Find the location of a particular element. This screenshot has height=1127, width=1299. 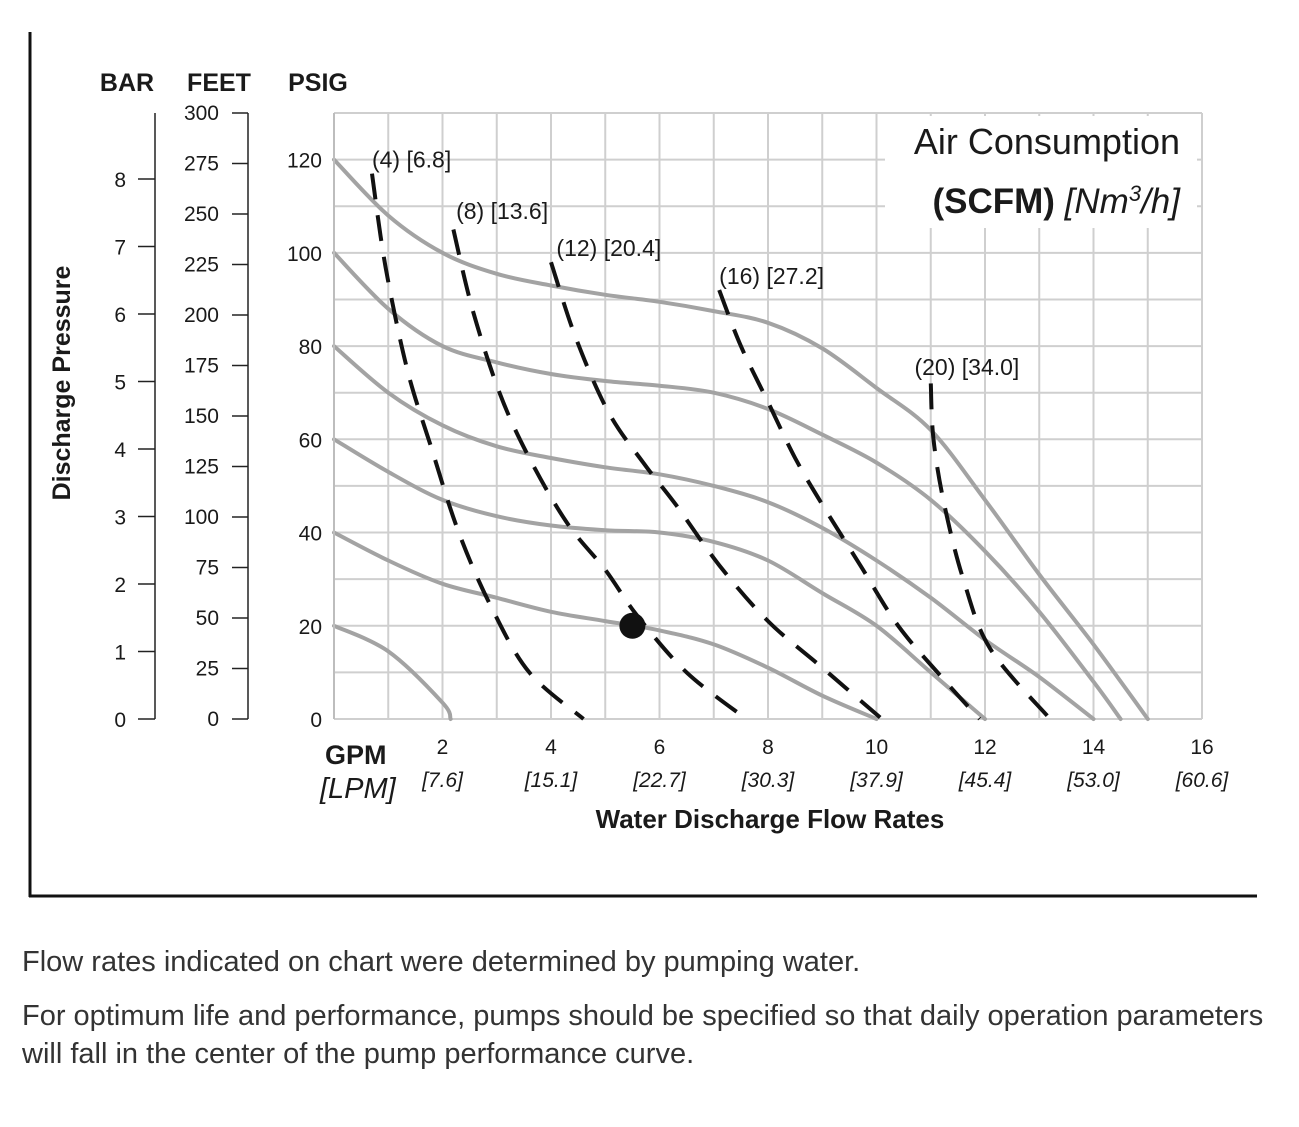

air-consumption-label: (16) [27.2] is located at coordinates (771, 276).